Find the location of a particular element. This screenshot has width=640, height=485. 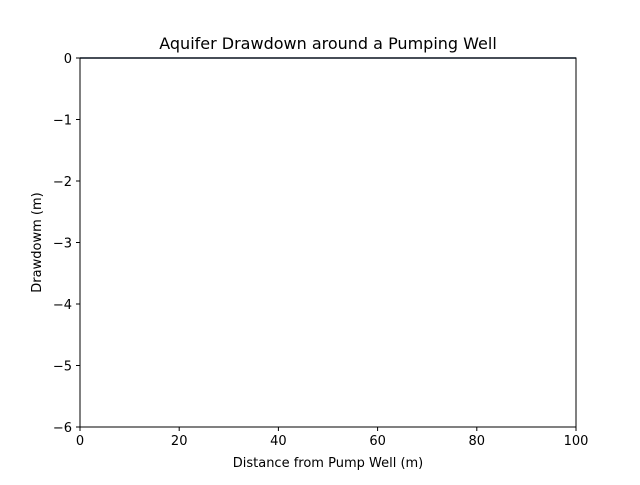

y-tick-label: −6 is located at coordinates (62, 428).